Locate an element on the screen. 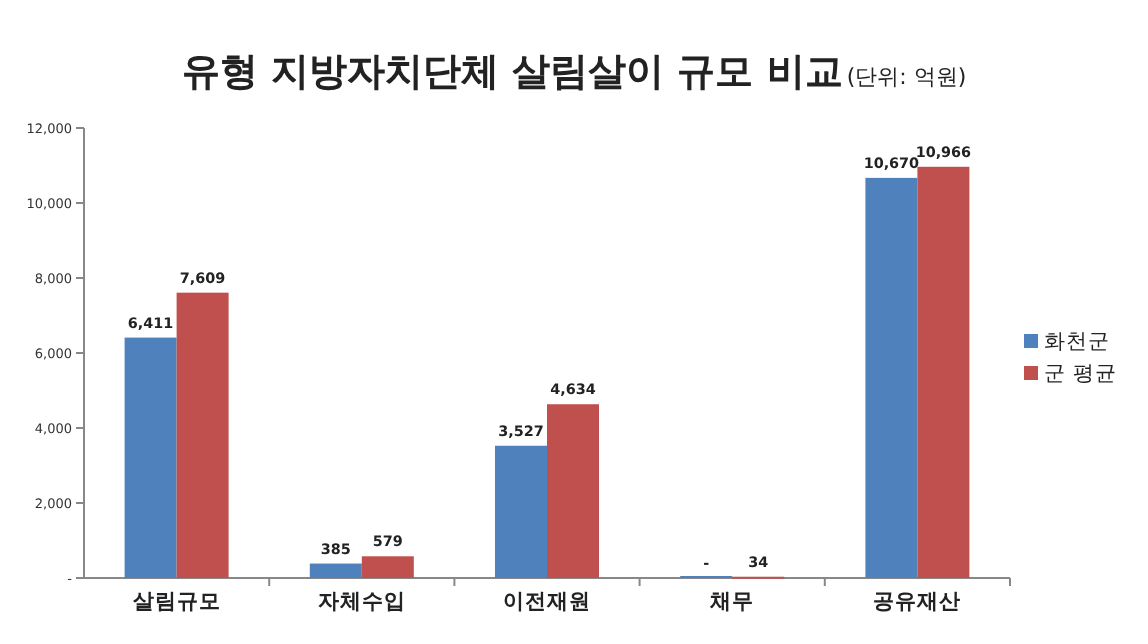 Image resolution: width=1148 pixels, height=644 pixels. chart-title: 유형 지방자치단체 살림살이 규모 비교 is located at coordinates (512, 72).